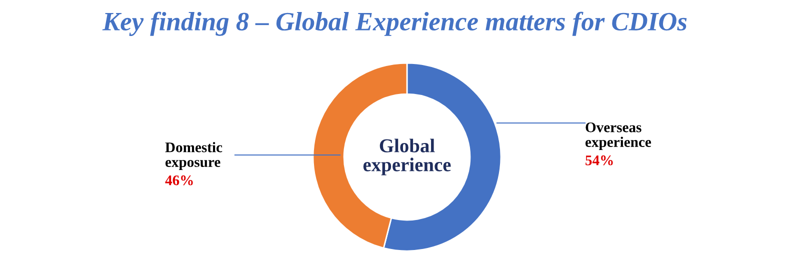  I want to click on slice-label: Domestic exposure, so click(193, 156).